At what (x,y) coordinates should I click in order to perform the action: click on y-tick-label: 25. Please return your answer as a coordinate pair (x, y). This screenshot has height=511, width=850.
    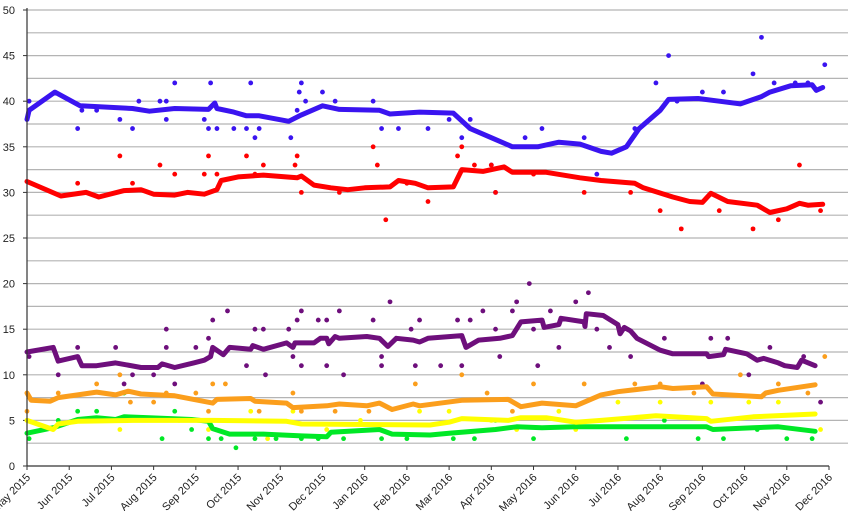
    Looking at the image, I should click on (9, 239).